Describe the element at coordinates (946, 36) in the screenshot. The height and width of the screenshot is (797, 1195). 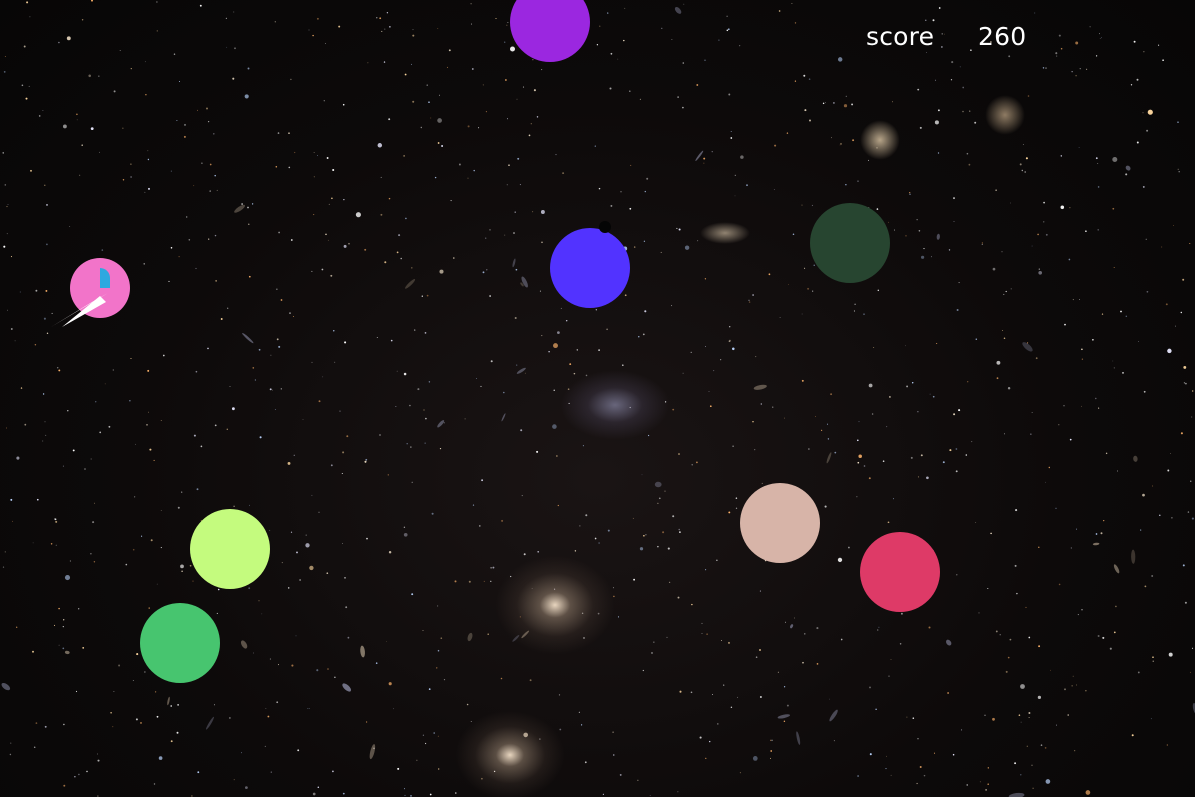
I see `score-display: score 260` at that location.